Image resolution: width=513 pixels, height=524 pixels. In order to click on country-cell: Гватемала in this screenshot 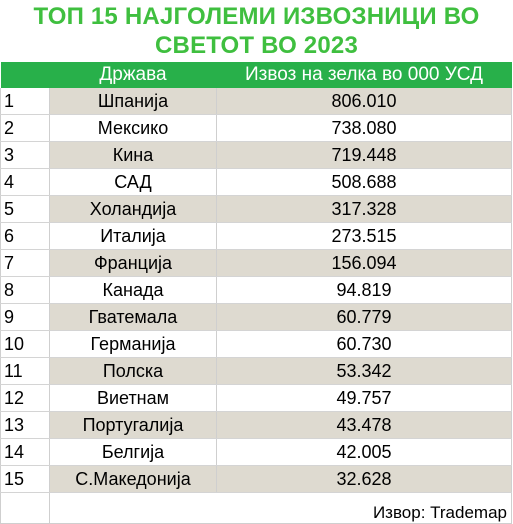, I will do `click(133, 317)`.